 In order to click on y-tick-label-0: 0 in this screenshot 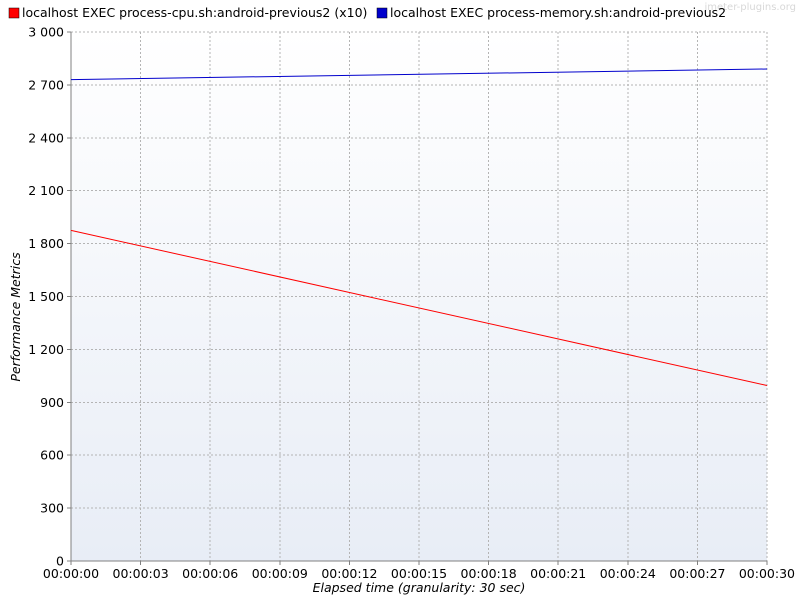, I will do `click(60, 561)`.